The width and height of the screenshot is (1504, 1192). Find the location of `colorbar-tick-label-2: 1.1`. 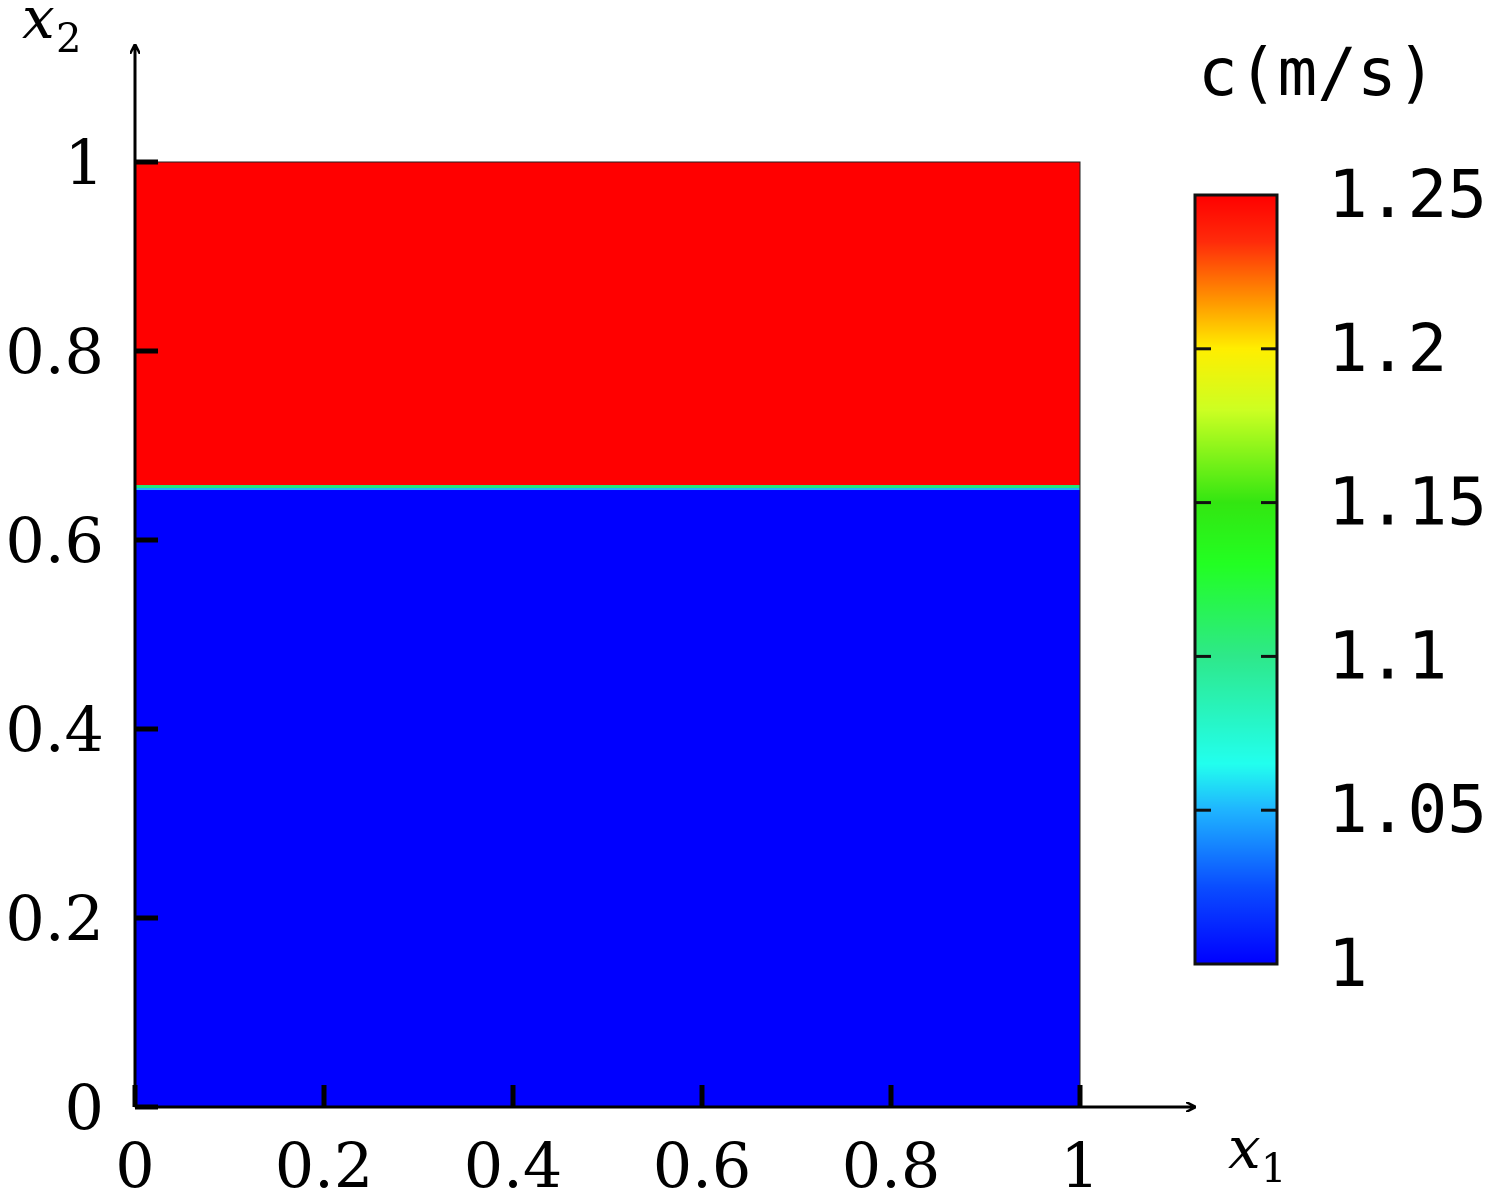

colorbar-tick-label-2: 1.1 is located at coordinates (1387, 655).